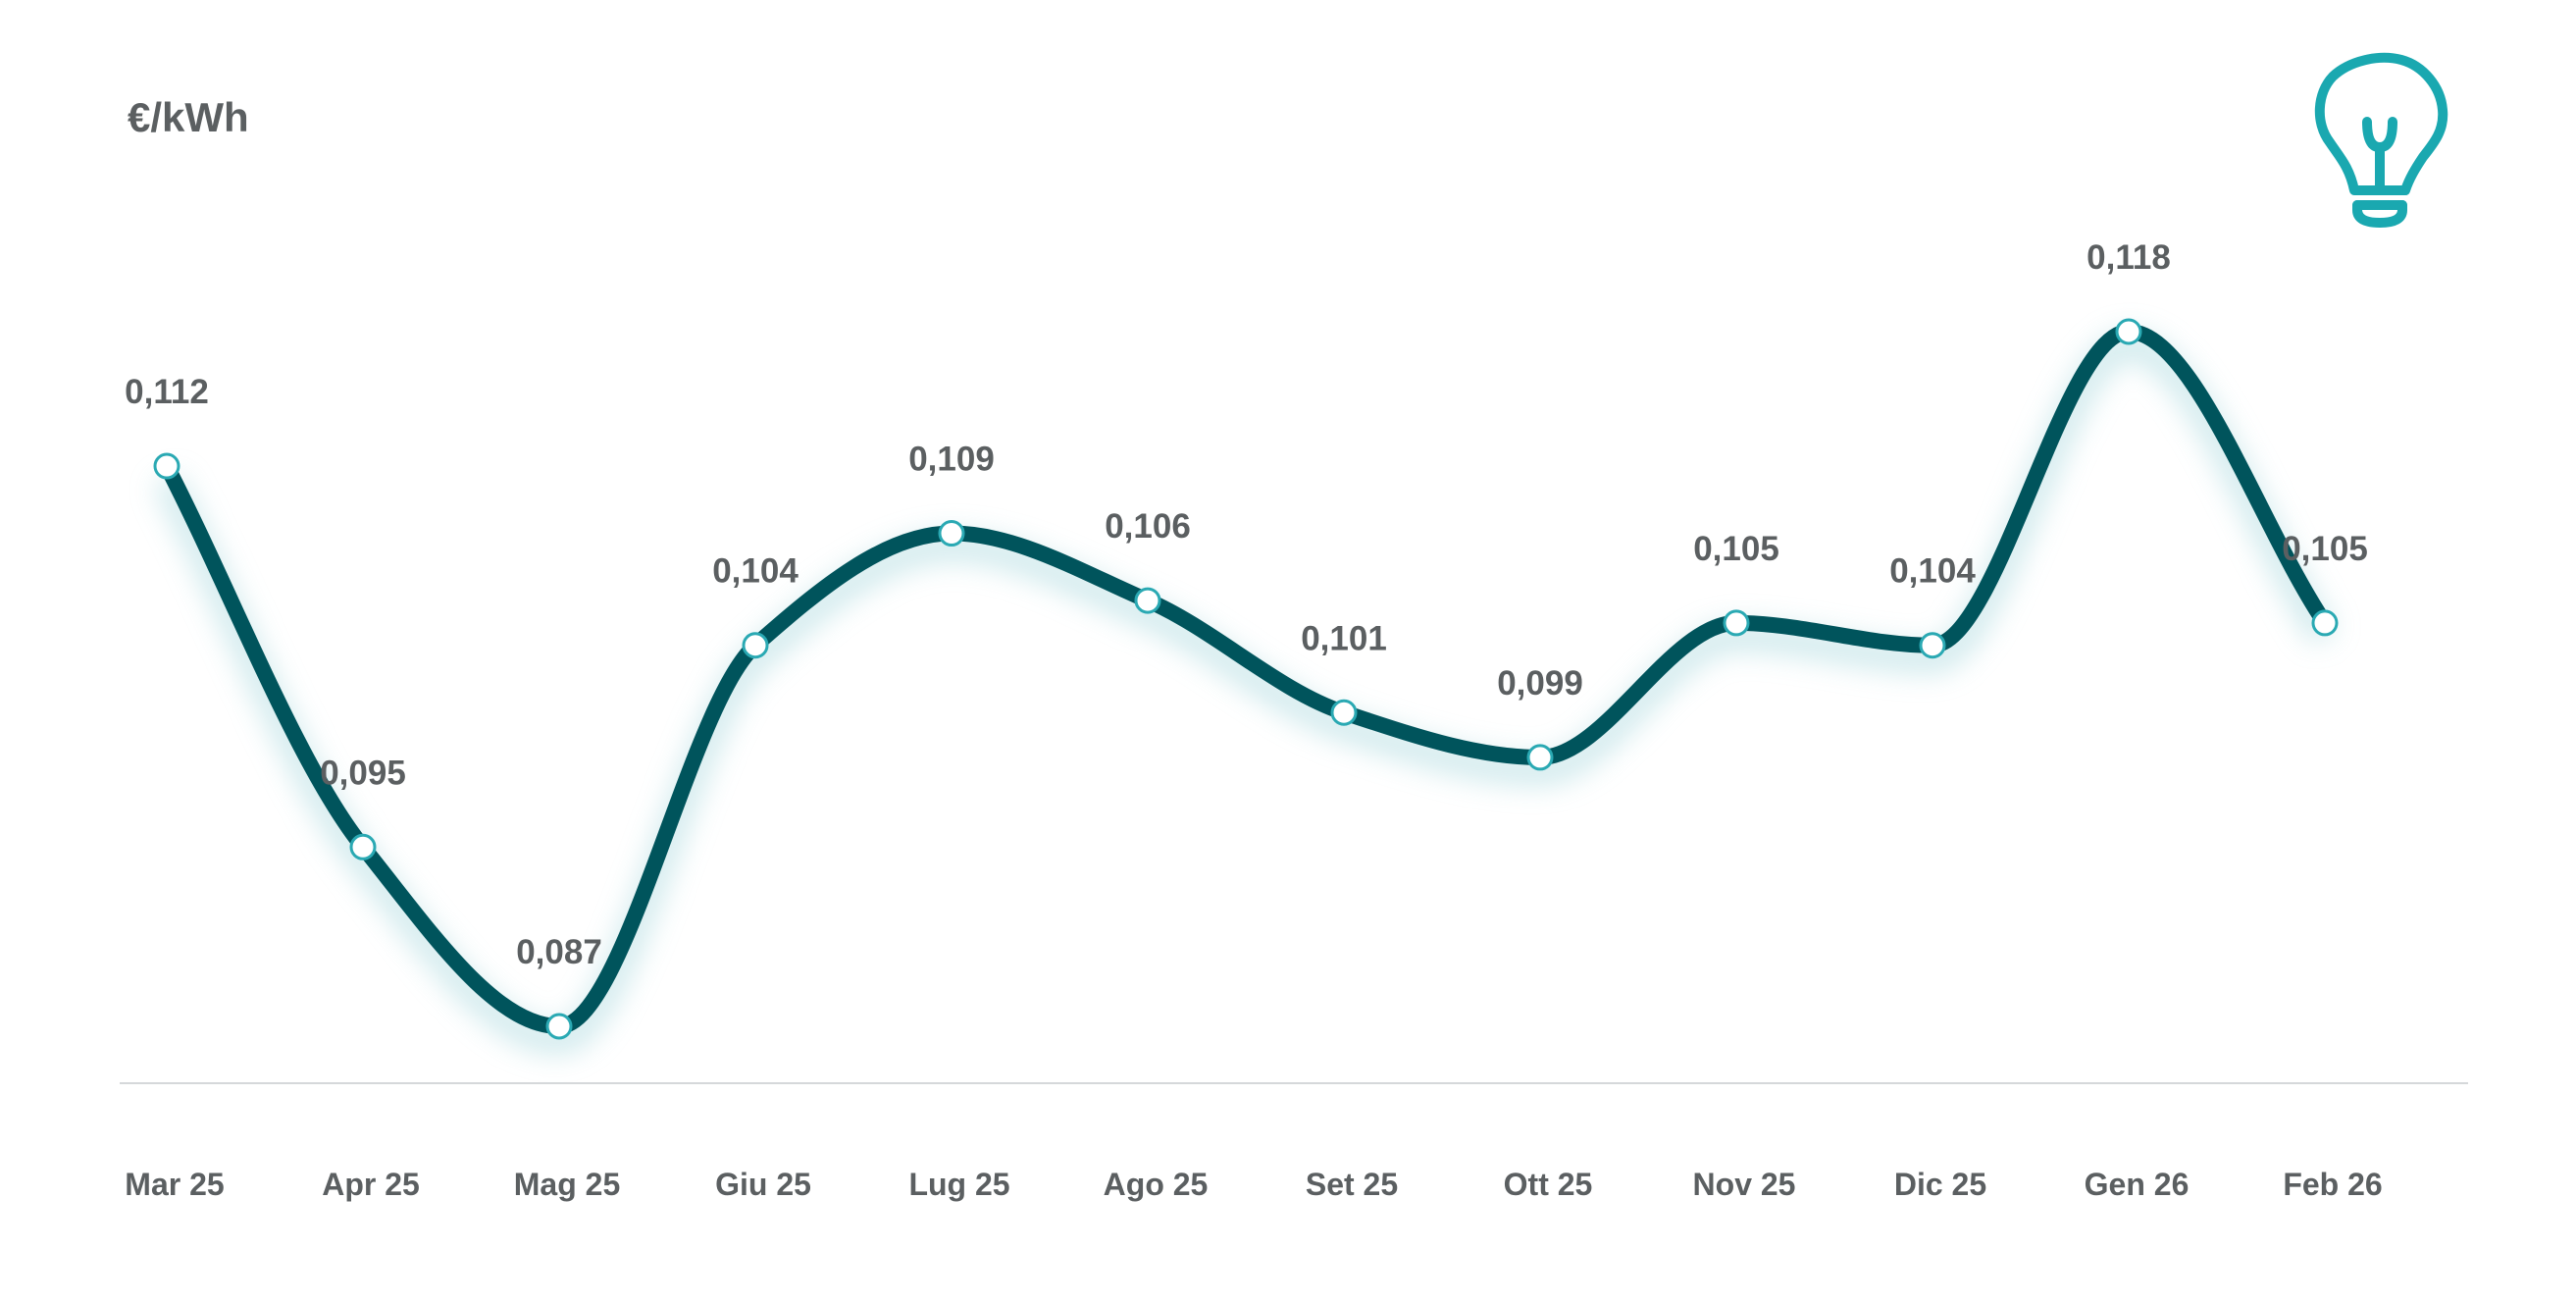  Describe the element at coordinates (371, 1184) in the screenshot. I see `x-tick-label: Apr 25` at that location.